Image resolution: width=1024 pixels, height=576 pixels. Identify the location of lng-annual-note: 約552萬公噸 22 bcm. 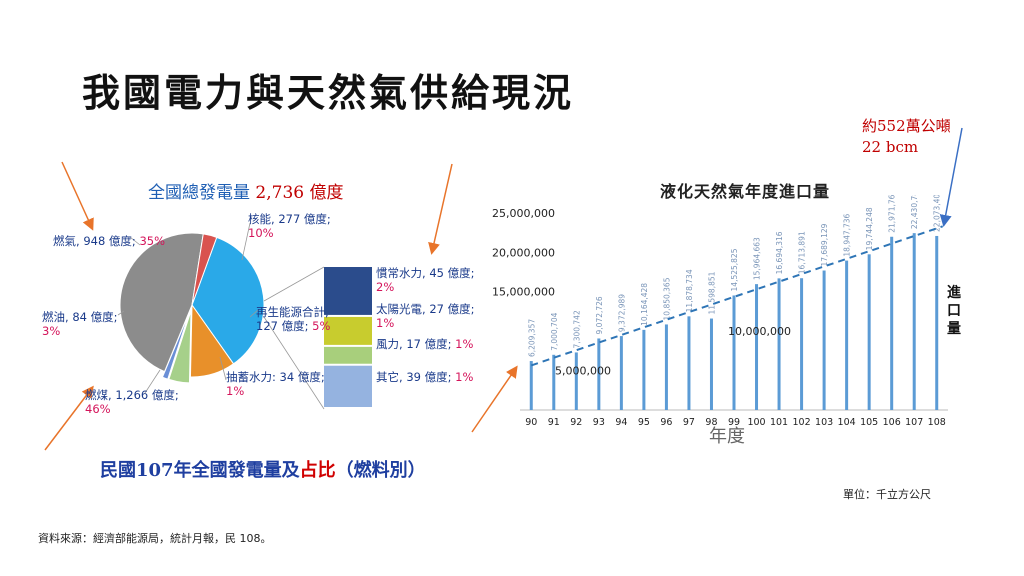
(906, 137).